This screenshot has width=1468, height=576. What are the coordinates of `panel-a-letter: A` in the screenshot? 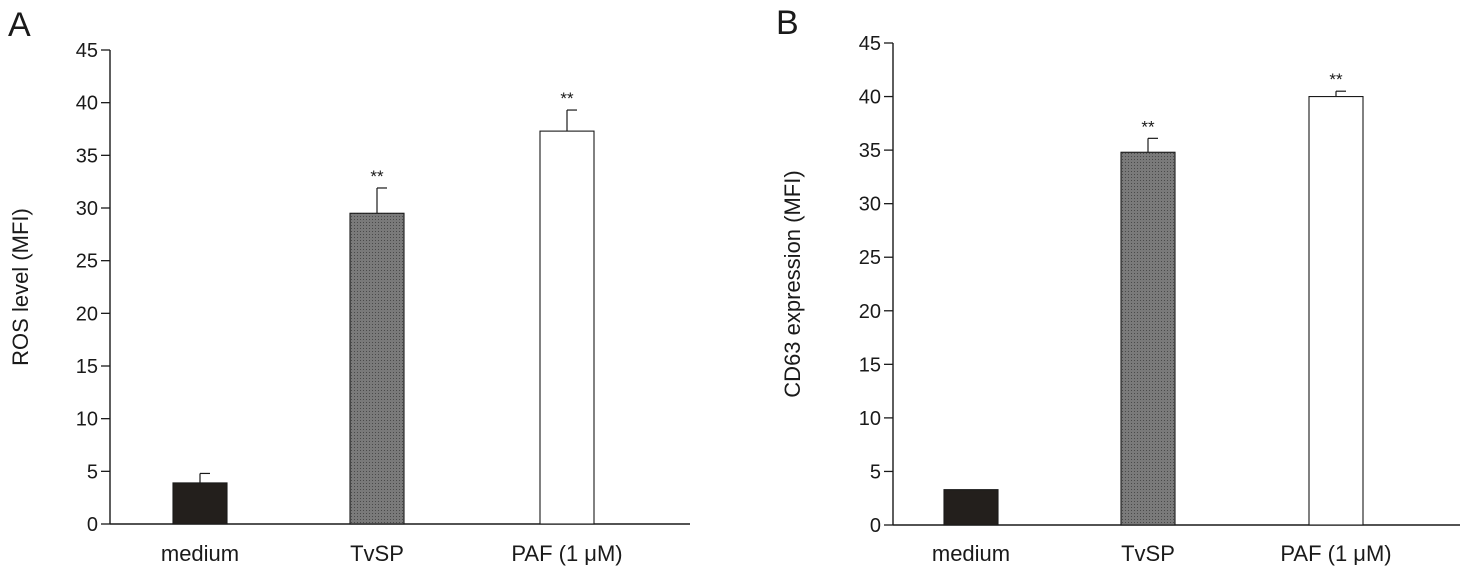 It's located at (19, 25).